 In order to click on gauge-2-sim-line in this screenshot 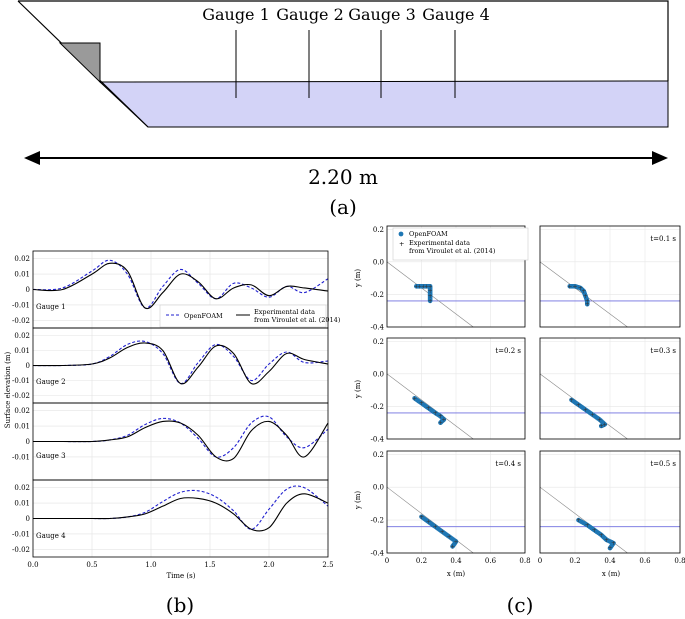, I will do `click(180, 362)`.